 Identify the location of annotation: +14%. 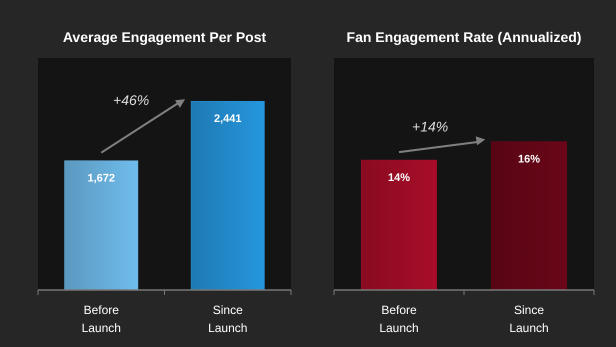
(430, 126).